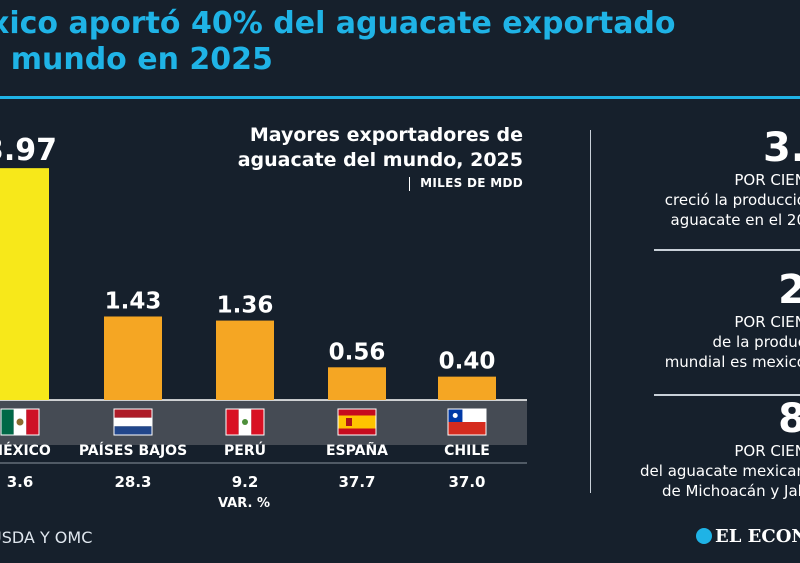 The height and width of the screenshot is (563, 800). I want to click on stat-3-unit: POR CIEN, so click(767, 451).